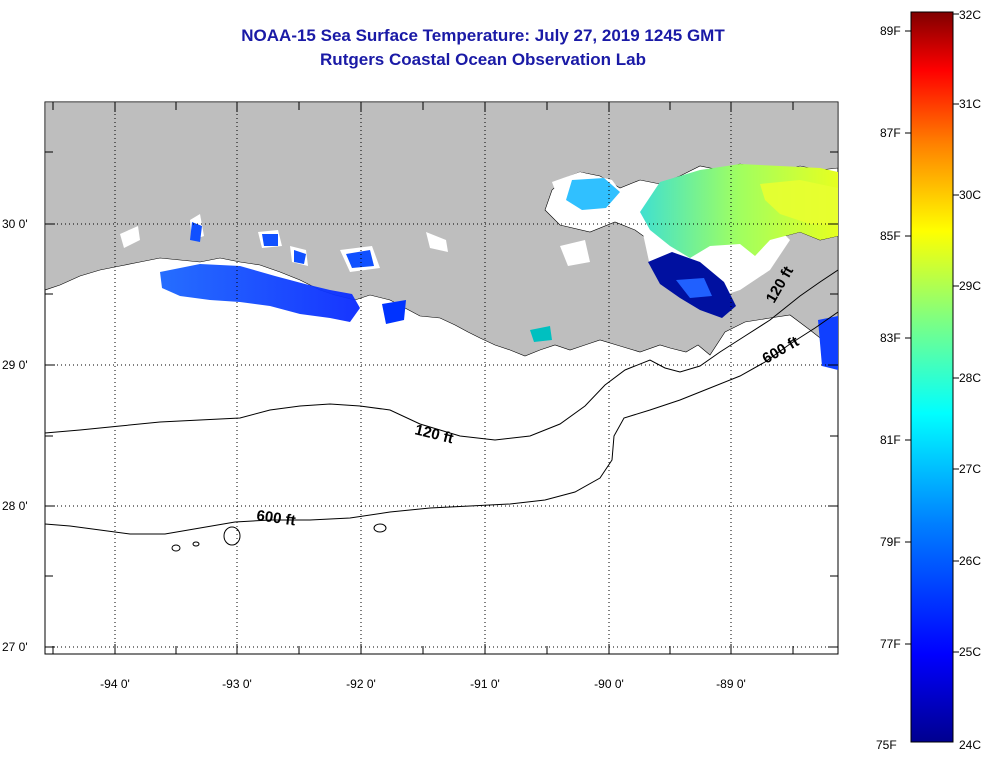 The width and height of the screenshot is (992, 761). I want to click on sst-patch-east-yellow, so click(799, 203).